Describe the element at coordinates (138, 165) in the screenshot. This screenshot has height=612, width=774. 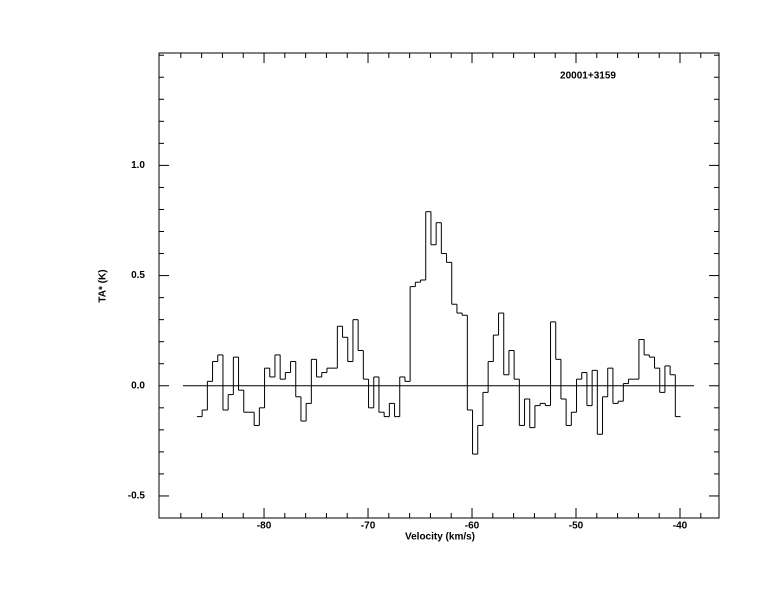
I see `y-tick-label: 1.0` at that location.